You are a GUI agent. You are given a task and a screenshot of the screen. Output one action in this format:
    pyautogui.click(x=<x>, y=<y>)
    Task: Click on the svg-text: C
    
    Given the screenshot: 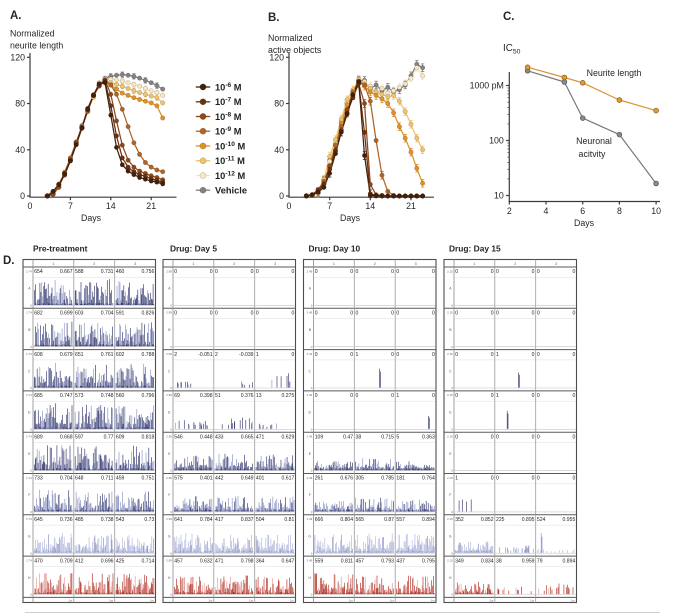 What is the action you would take?
    pyautogui.click(x=310, y=371)
    